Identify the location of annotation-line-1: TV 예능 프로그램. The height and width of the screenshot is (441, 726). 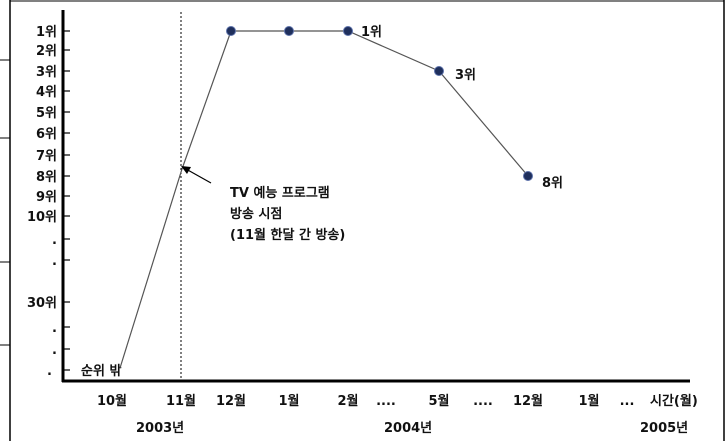
(280, 193).